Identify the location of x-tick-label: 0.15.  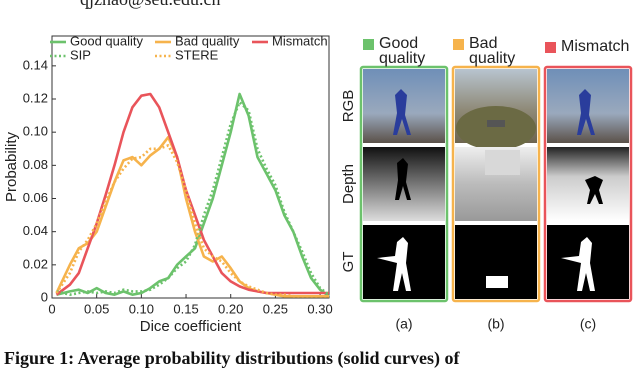
(185, 308).